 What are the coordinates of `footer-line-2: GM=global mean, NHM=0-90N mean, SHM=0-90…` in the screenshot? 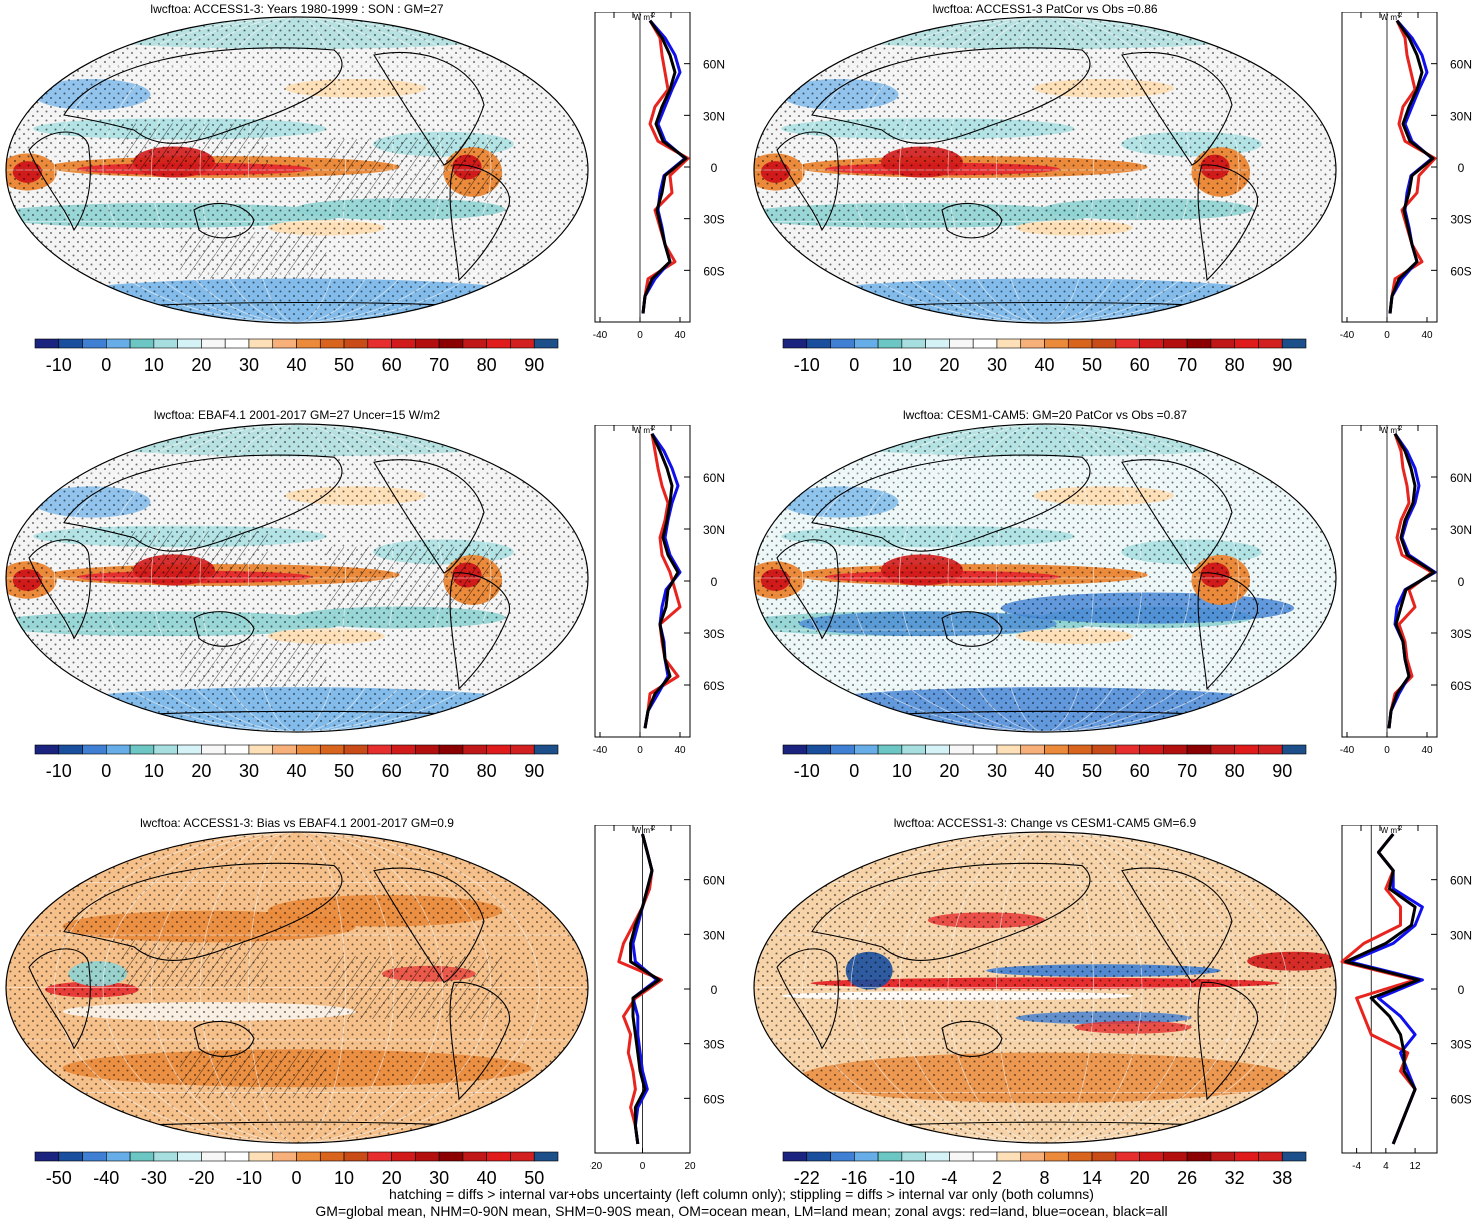 It's located at (741, 1211).